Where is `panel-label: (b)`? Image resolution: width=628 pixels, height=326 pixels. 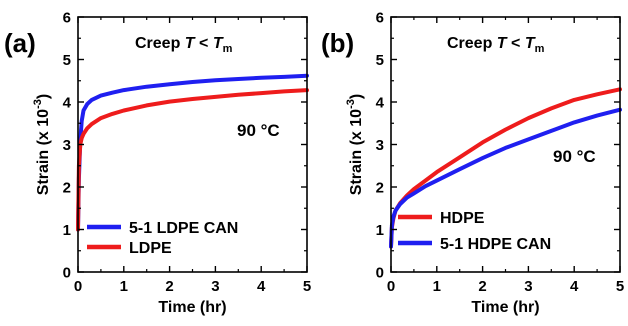
panel-label: (b) is located at coordinates (337, 43).